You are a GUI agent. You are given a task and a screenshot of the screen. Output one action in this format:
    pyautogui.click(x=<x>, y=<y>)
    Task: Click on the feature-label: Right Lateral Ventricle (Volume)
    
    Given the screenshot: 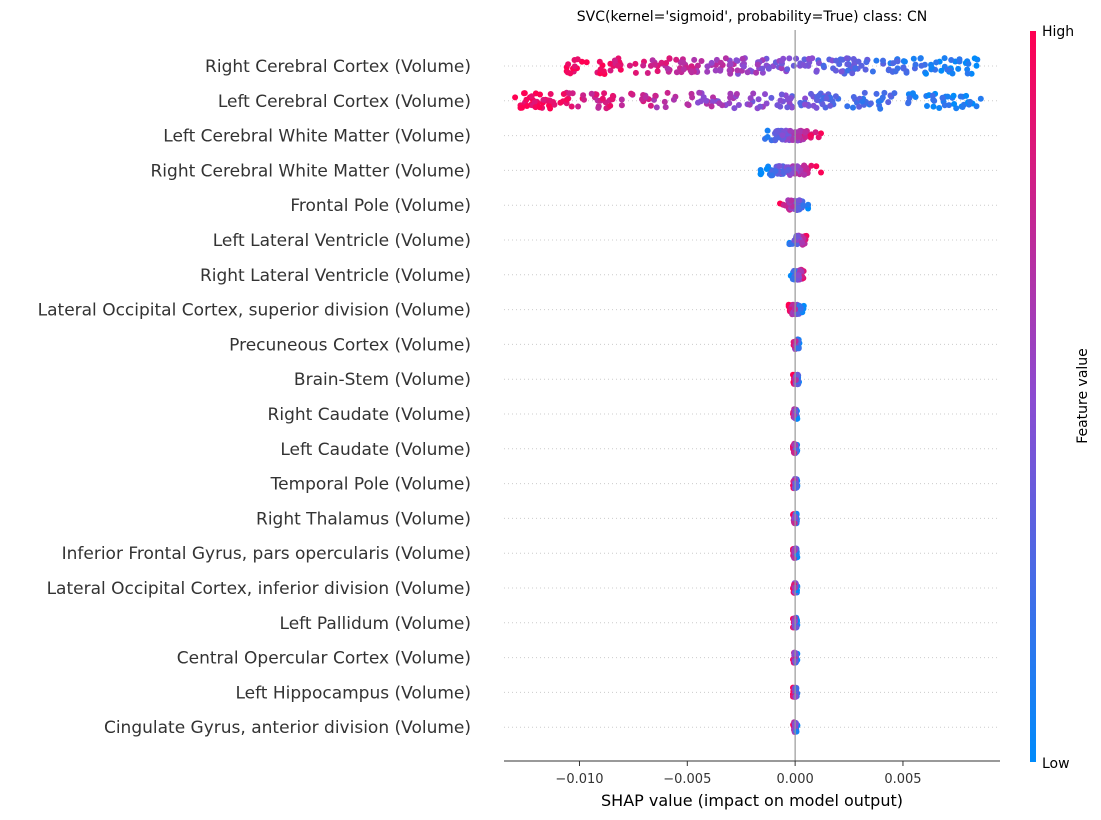 What is the action you would take?
    pyautogui.click(x=335, y=276)
    